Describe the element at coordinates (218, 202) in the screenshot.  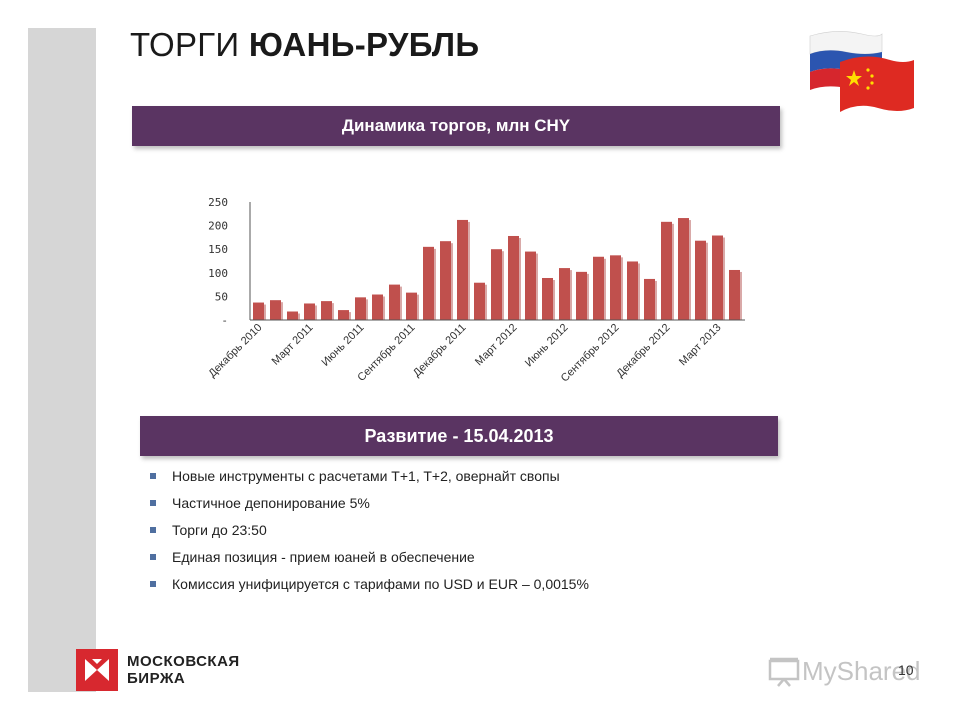
I see `y-tick-label: 250` at that location.